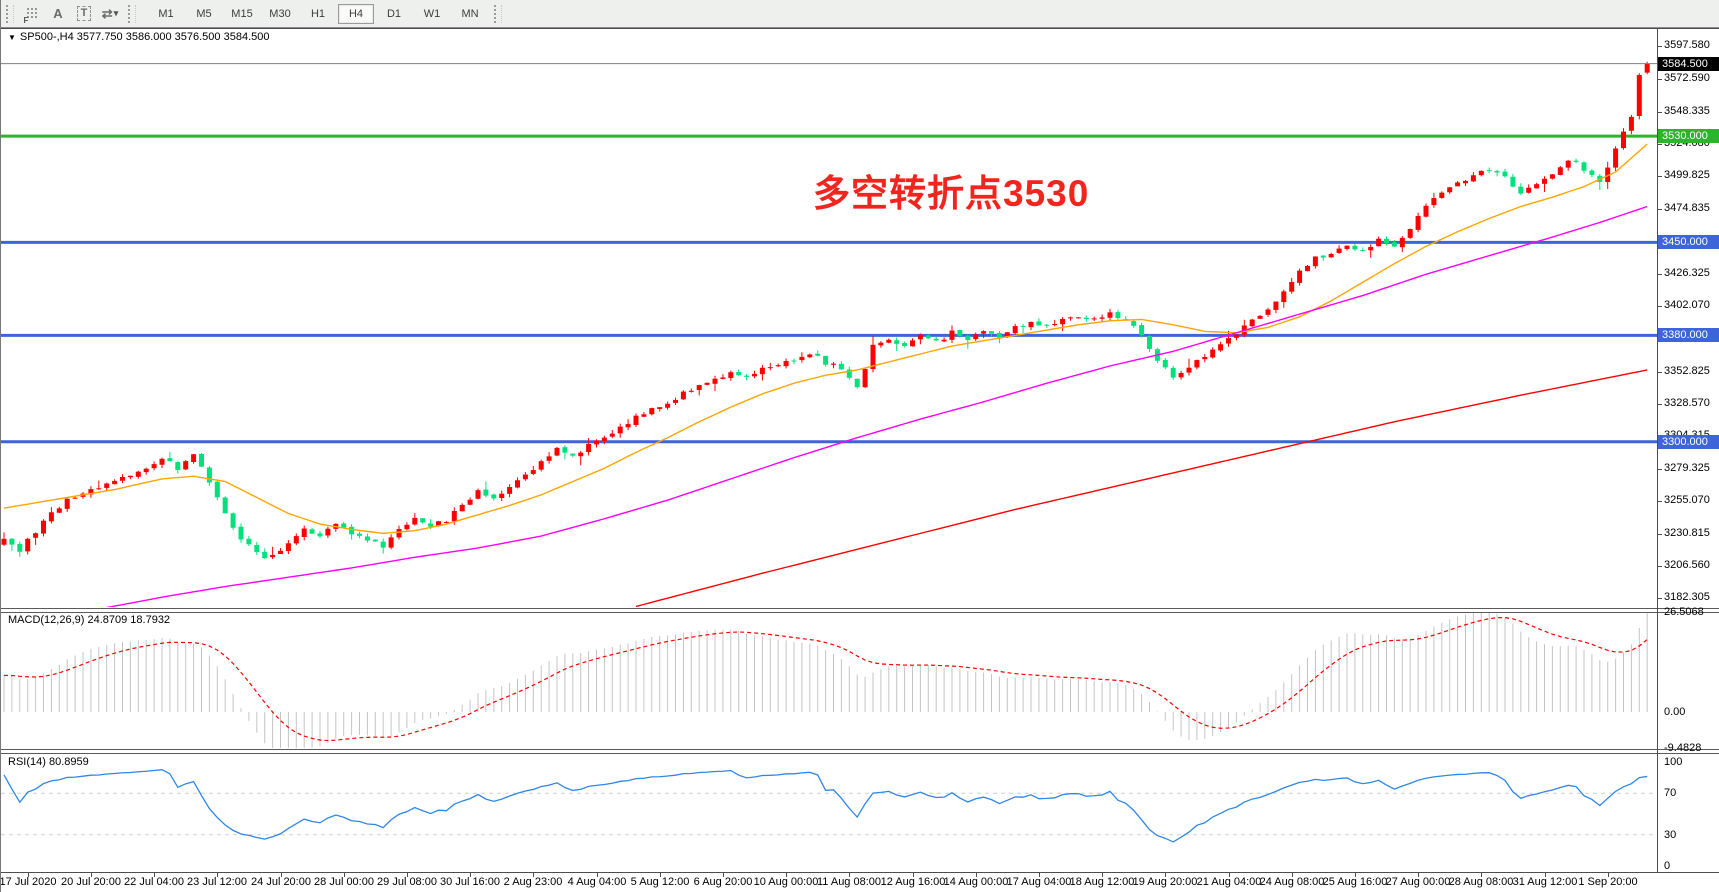  What do you see at coordinates (116, 13) in the screenshot?
I see `dropdown-caret-icon: ▾` at bounding box center [116, 13].